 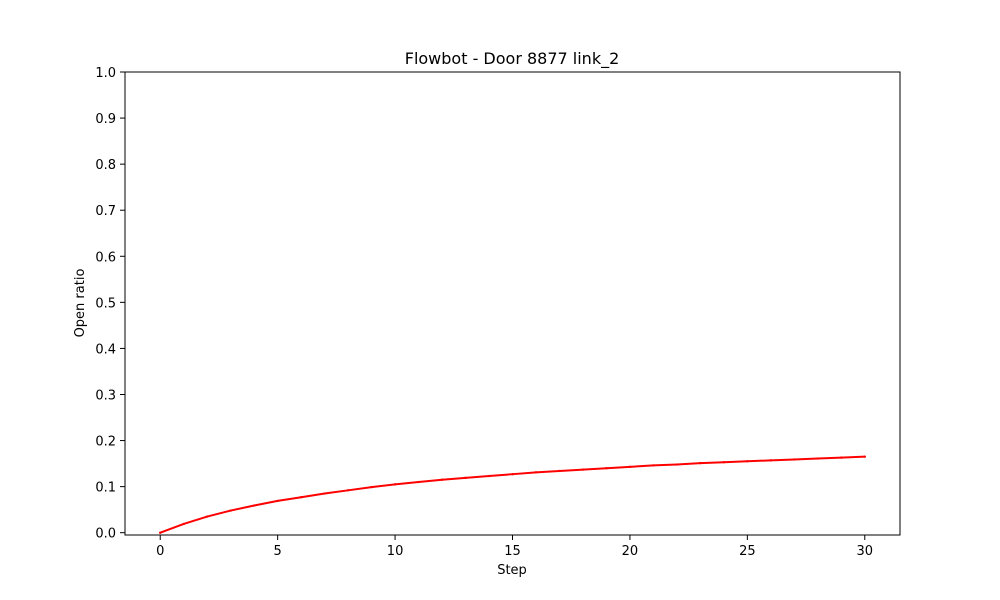 I want to click on series-layer, so click(x=512, y=494).